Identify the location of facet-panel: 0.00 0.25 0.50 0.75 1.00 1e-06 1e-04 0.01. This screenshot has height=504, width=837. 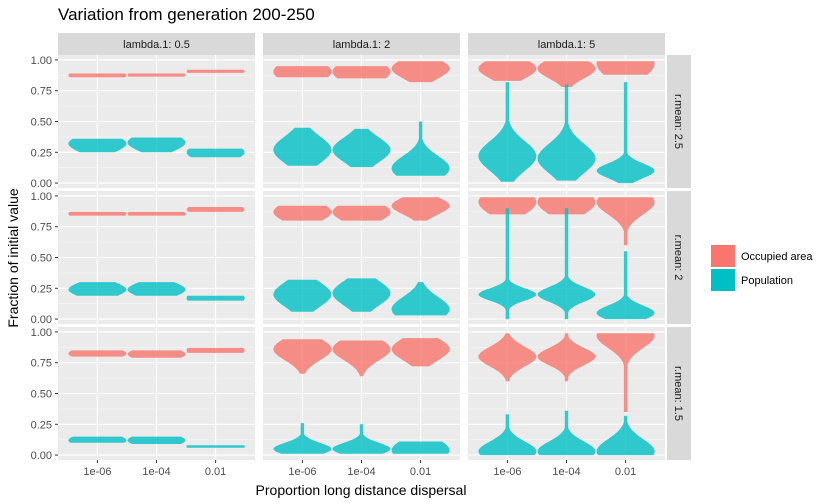
(143, 402).